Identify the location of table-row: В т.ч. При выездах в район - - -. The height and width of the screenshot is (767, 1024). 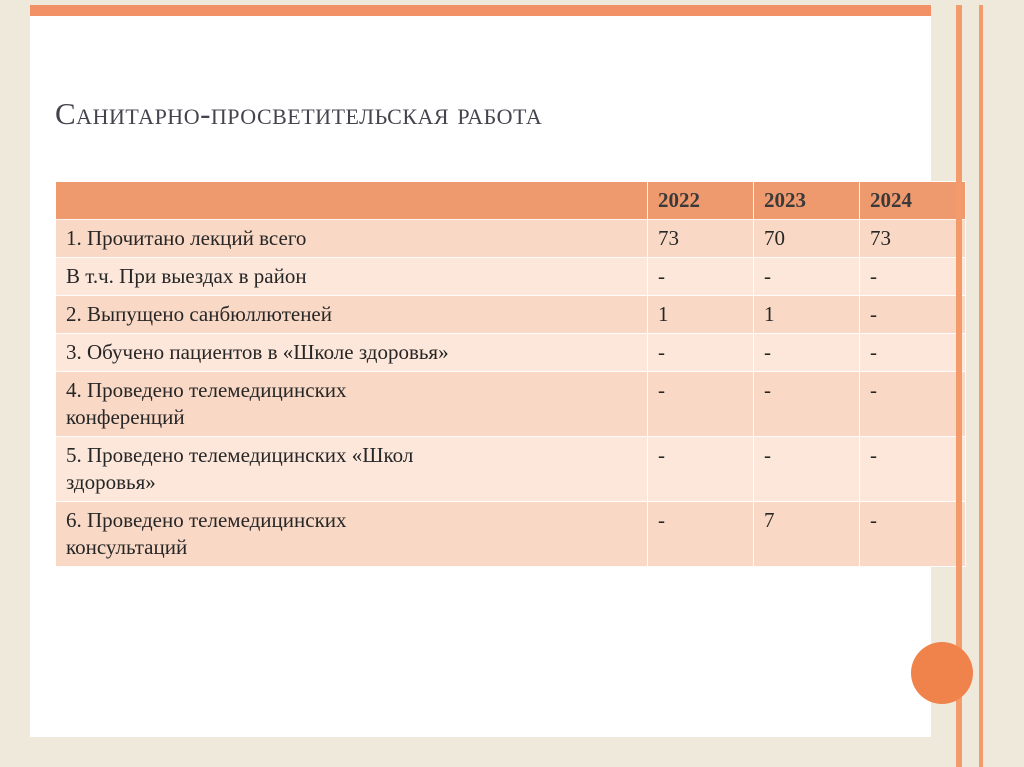
(510, 276).